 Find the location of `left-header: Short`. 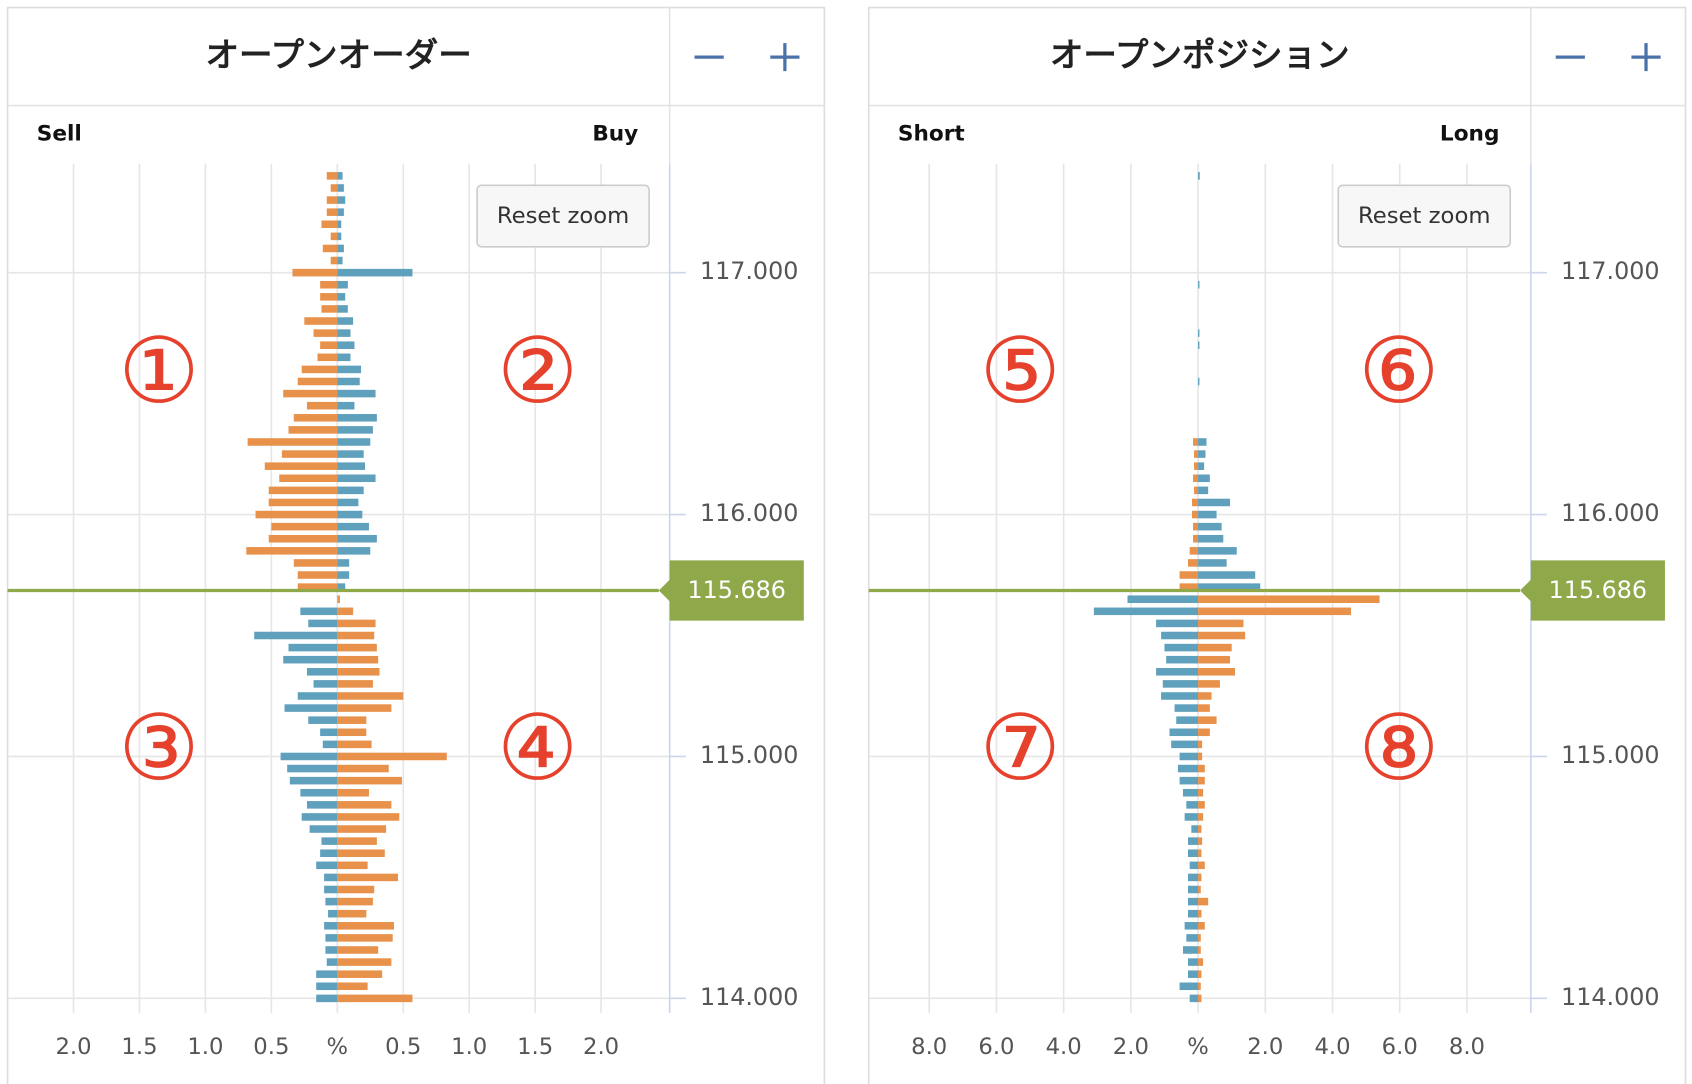

left-header: Short is located at coordinates (931, 134).